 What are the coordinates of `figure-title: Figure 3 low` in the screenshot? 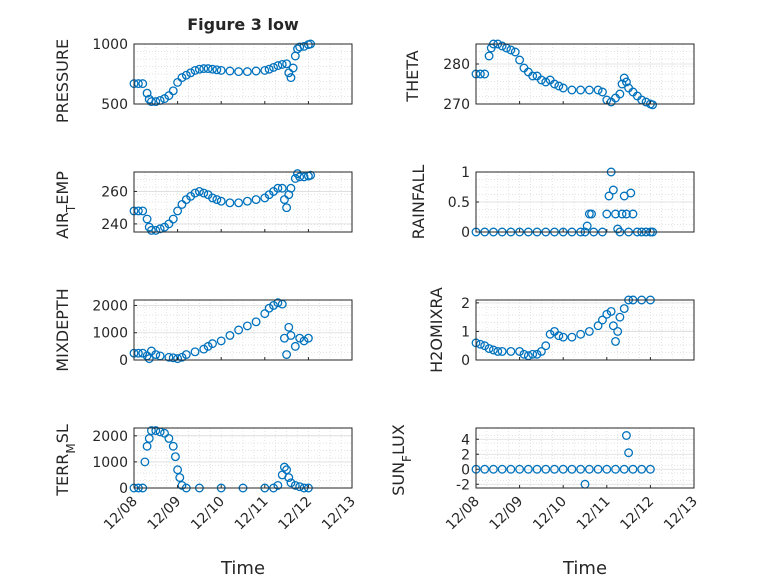 It's located at (243, 24).